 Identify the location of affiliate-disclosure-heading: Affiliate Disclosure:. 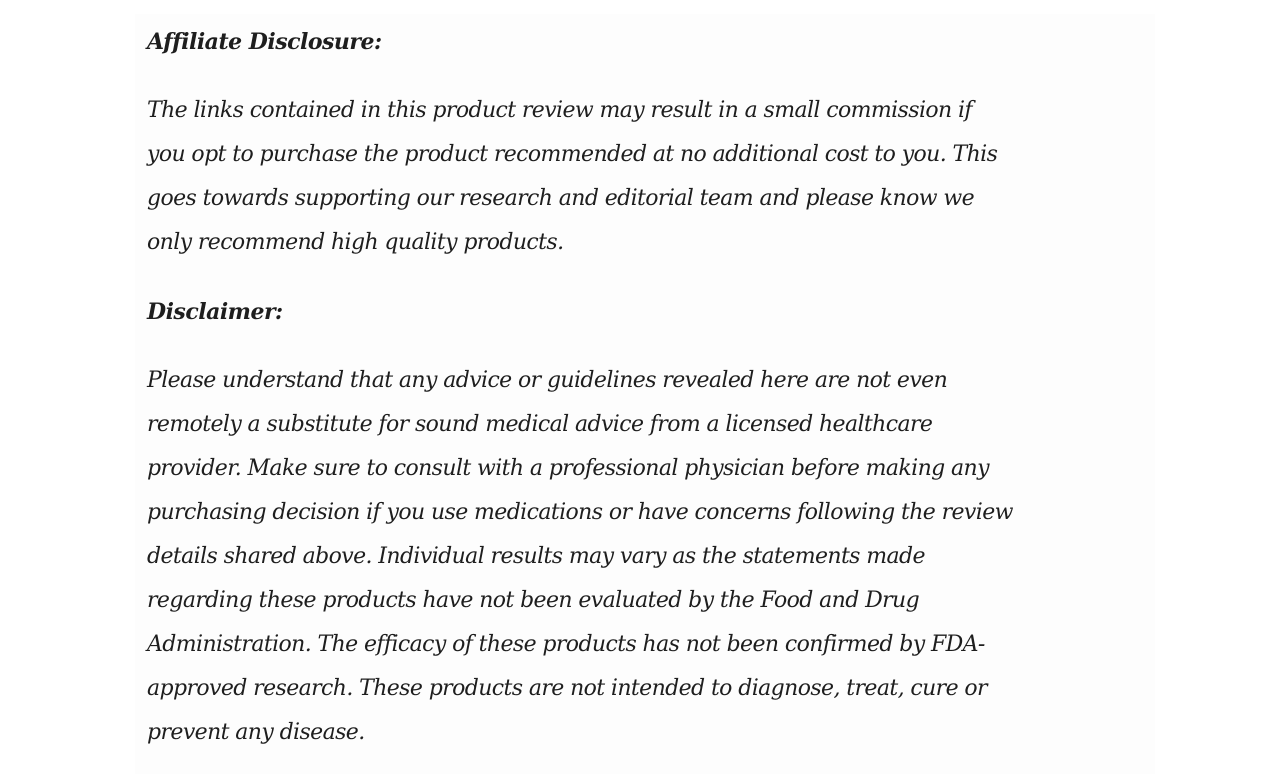
(264, 42).